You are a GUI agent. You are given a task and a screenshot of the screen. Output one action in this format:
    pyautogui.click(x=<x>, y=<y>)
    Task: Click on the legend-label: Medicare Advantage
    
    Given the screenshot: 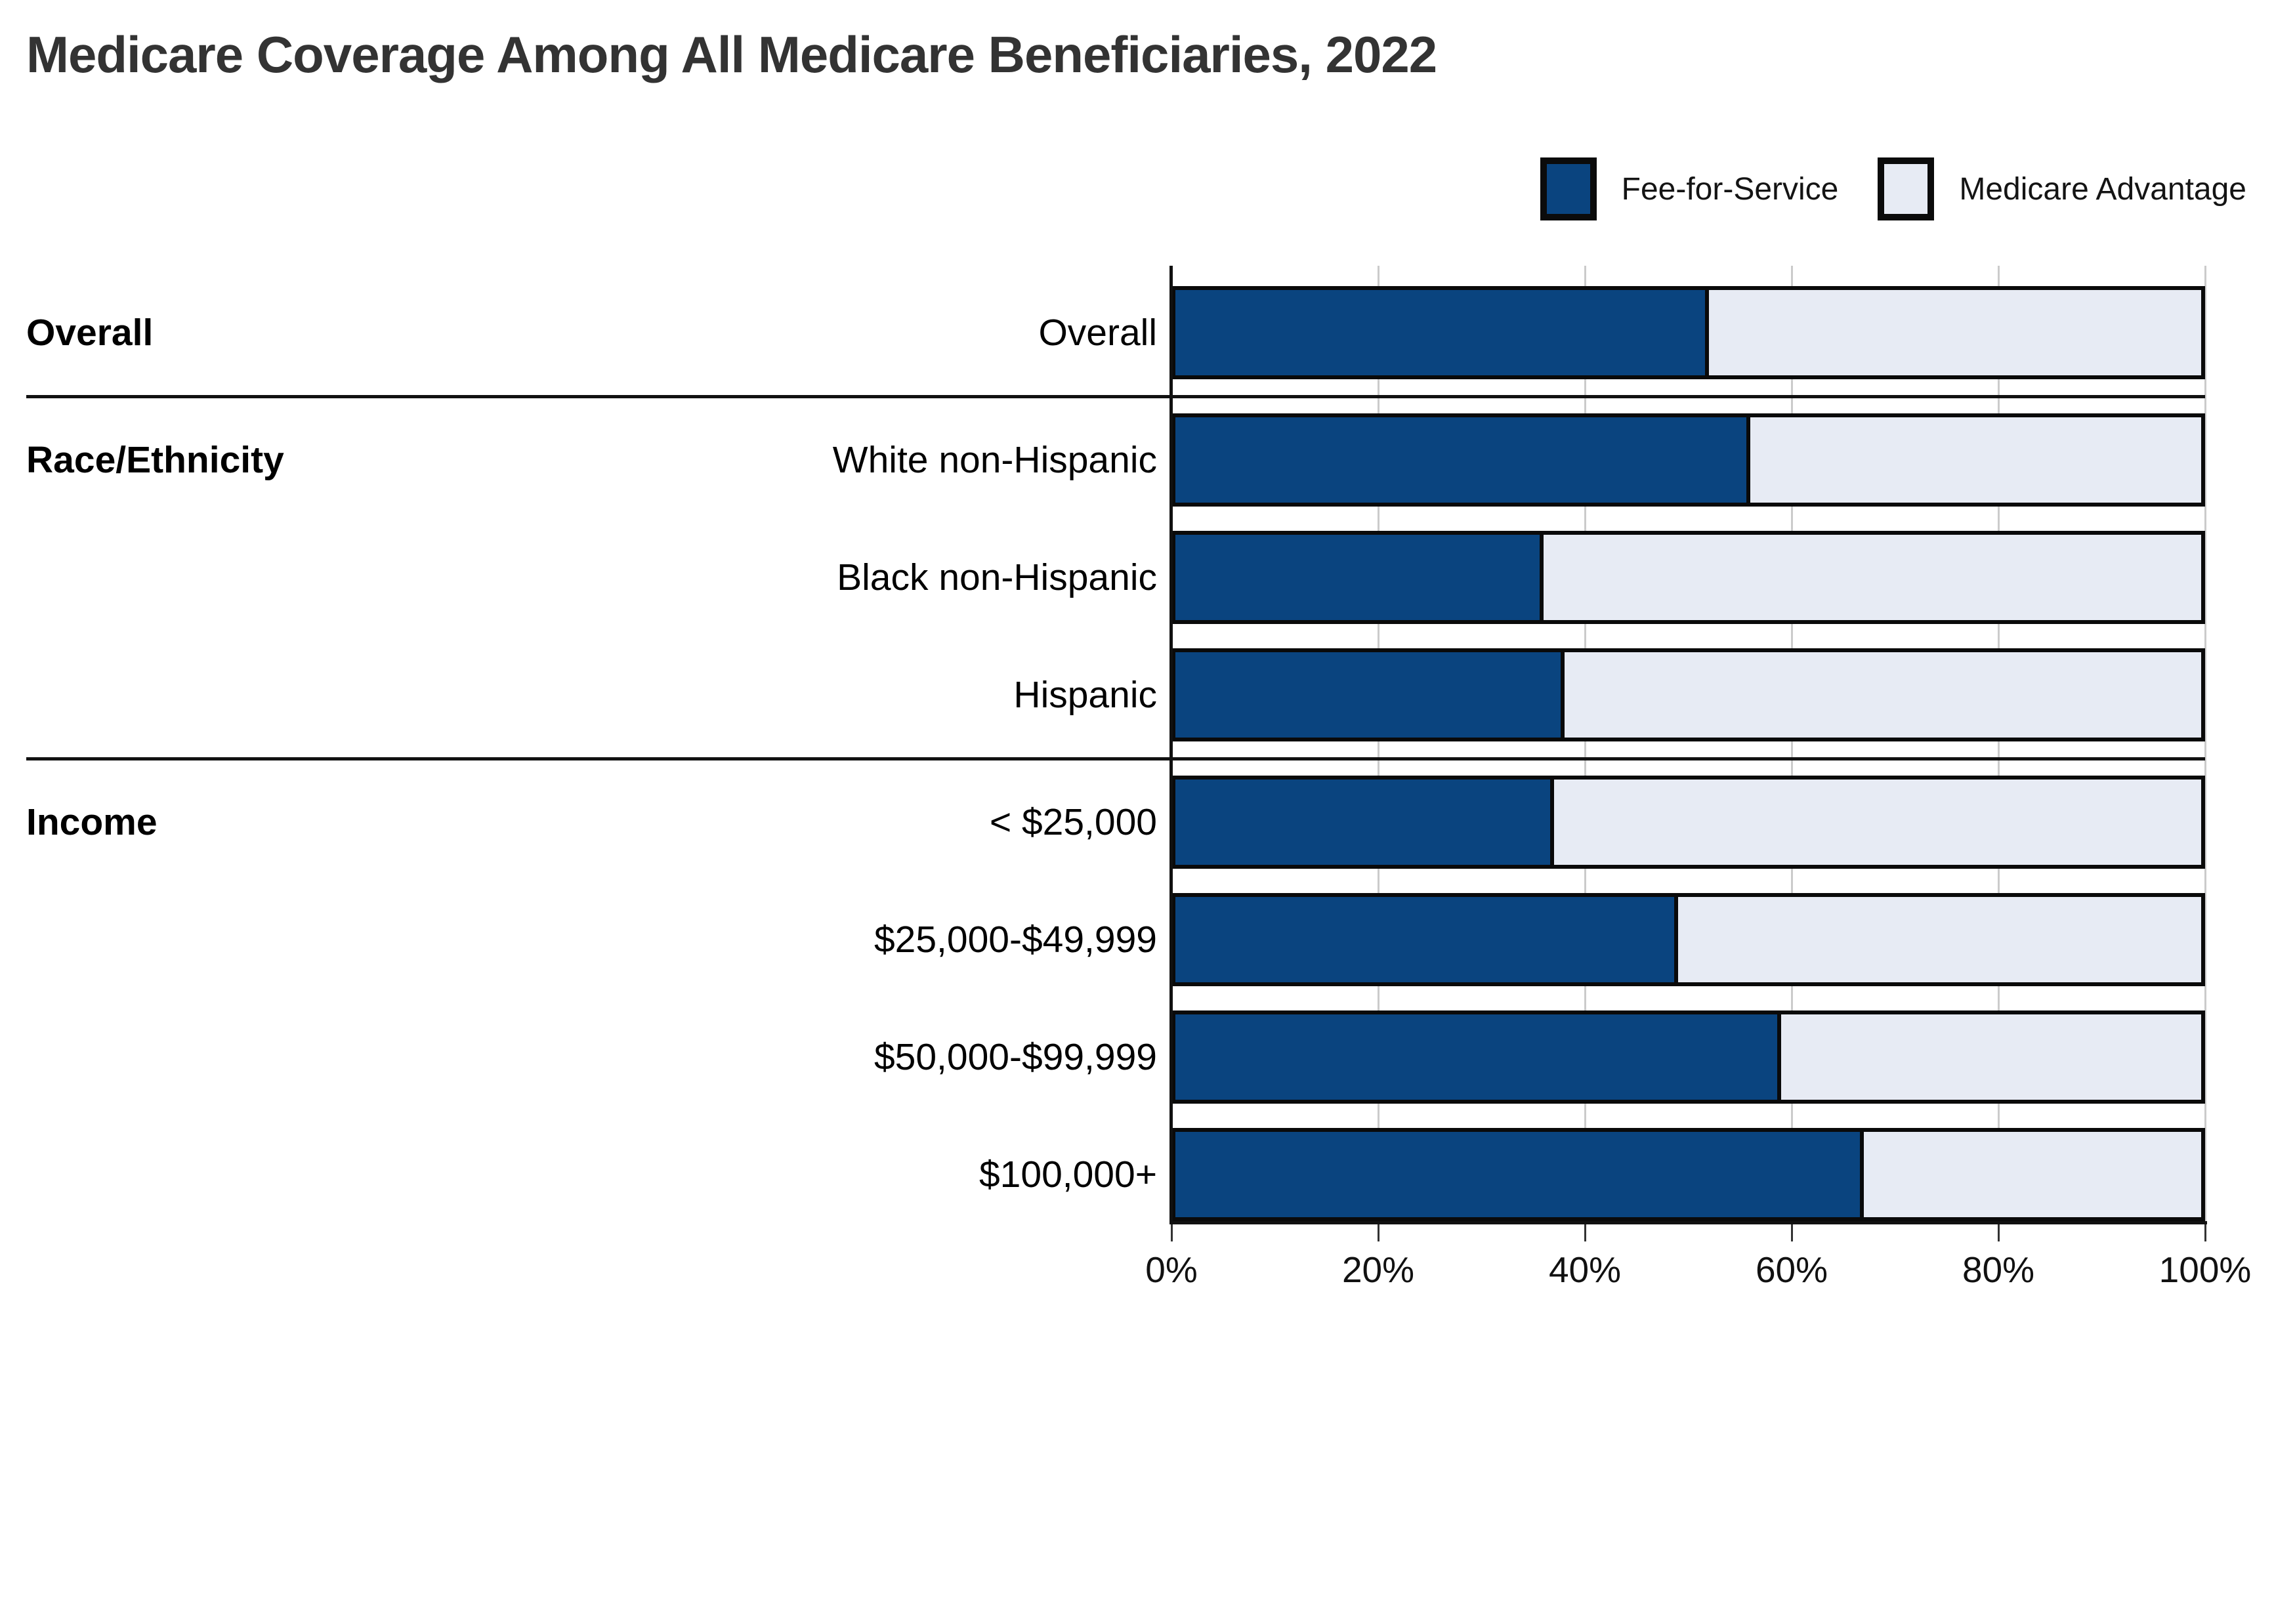 What is the action you would take?
    pyautogui.click(x=2102, y=189)
    